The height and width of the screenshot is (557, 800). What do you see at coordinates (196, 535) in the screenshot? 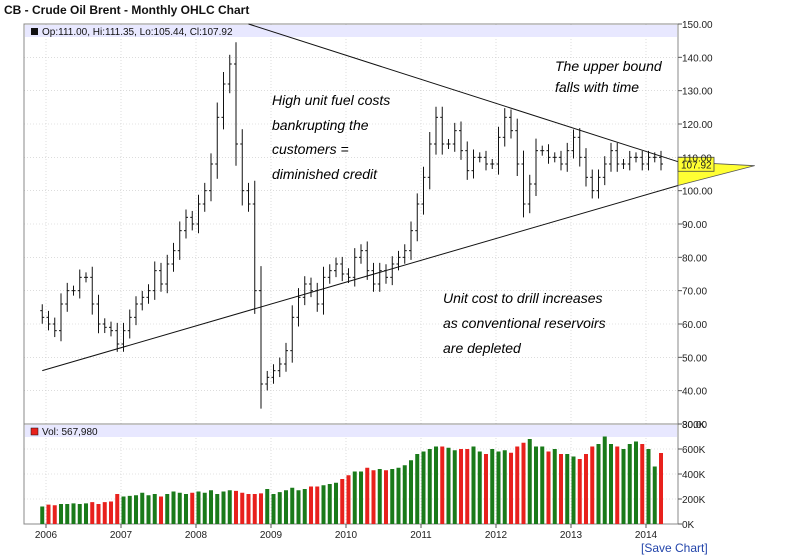
I see `x-tick-label: 2008` at bounding box center [196, 535].